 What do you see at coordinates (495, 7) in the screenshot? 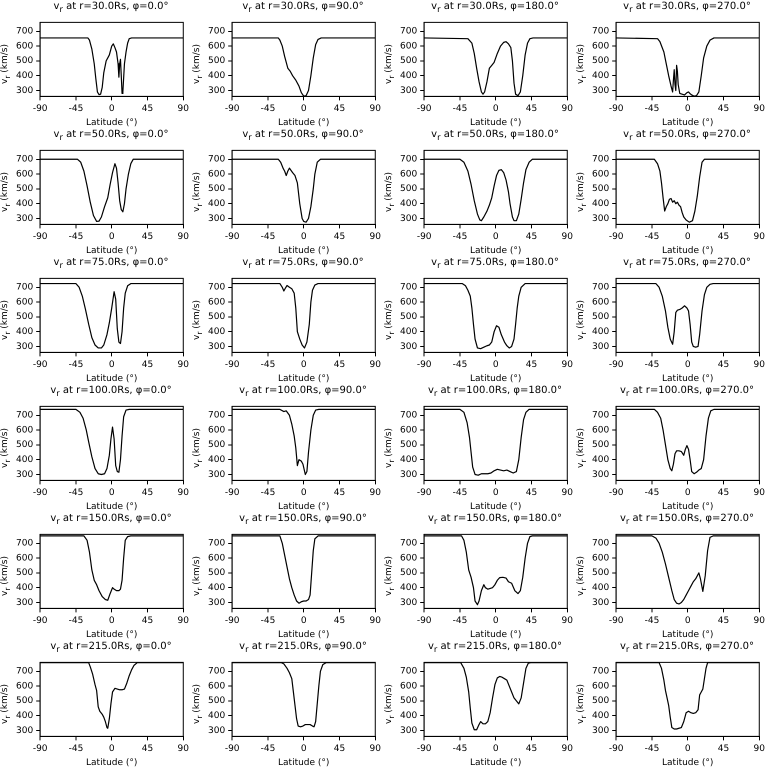
I see `chart-title: v$_{r}$ at r=30.0Rs, φ=180.0°` at bounding box center [495, 7].